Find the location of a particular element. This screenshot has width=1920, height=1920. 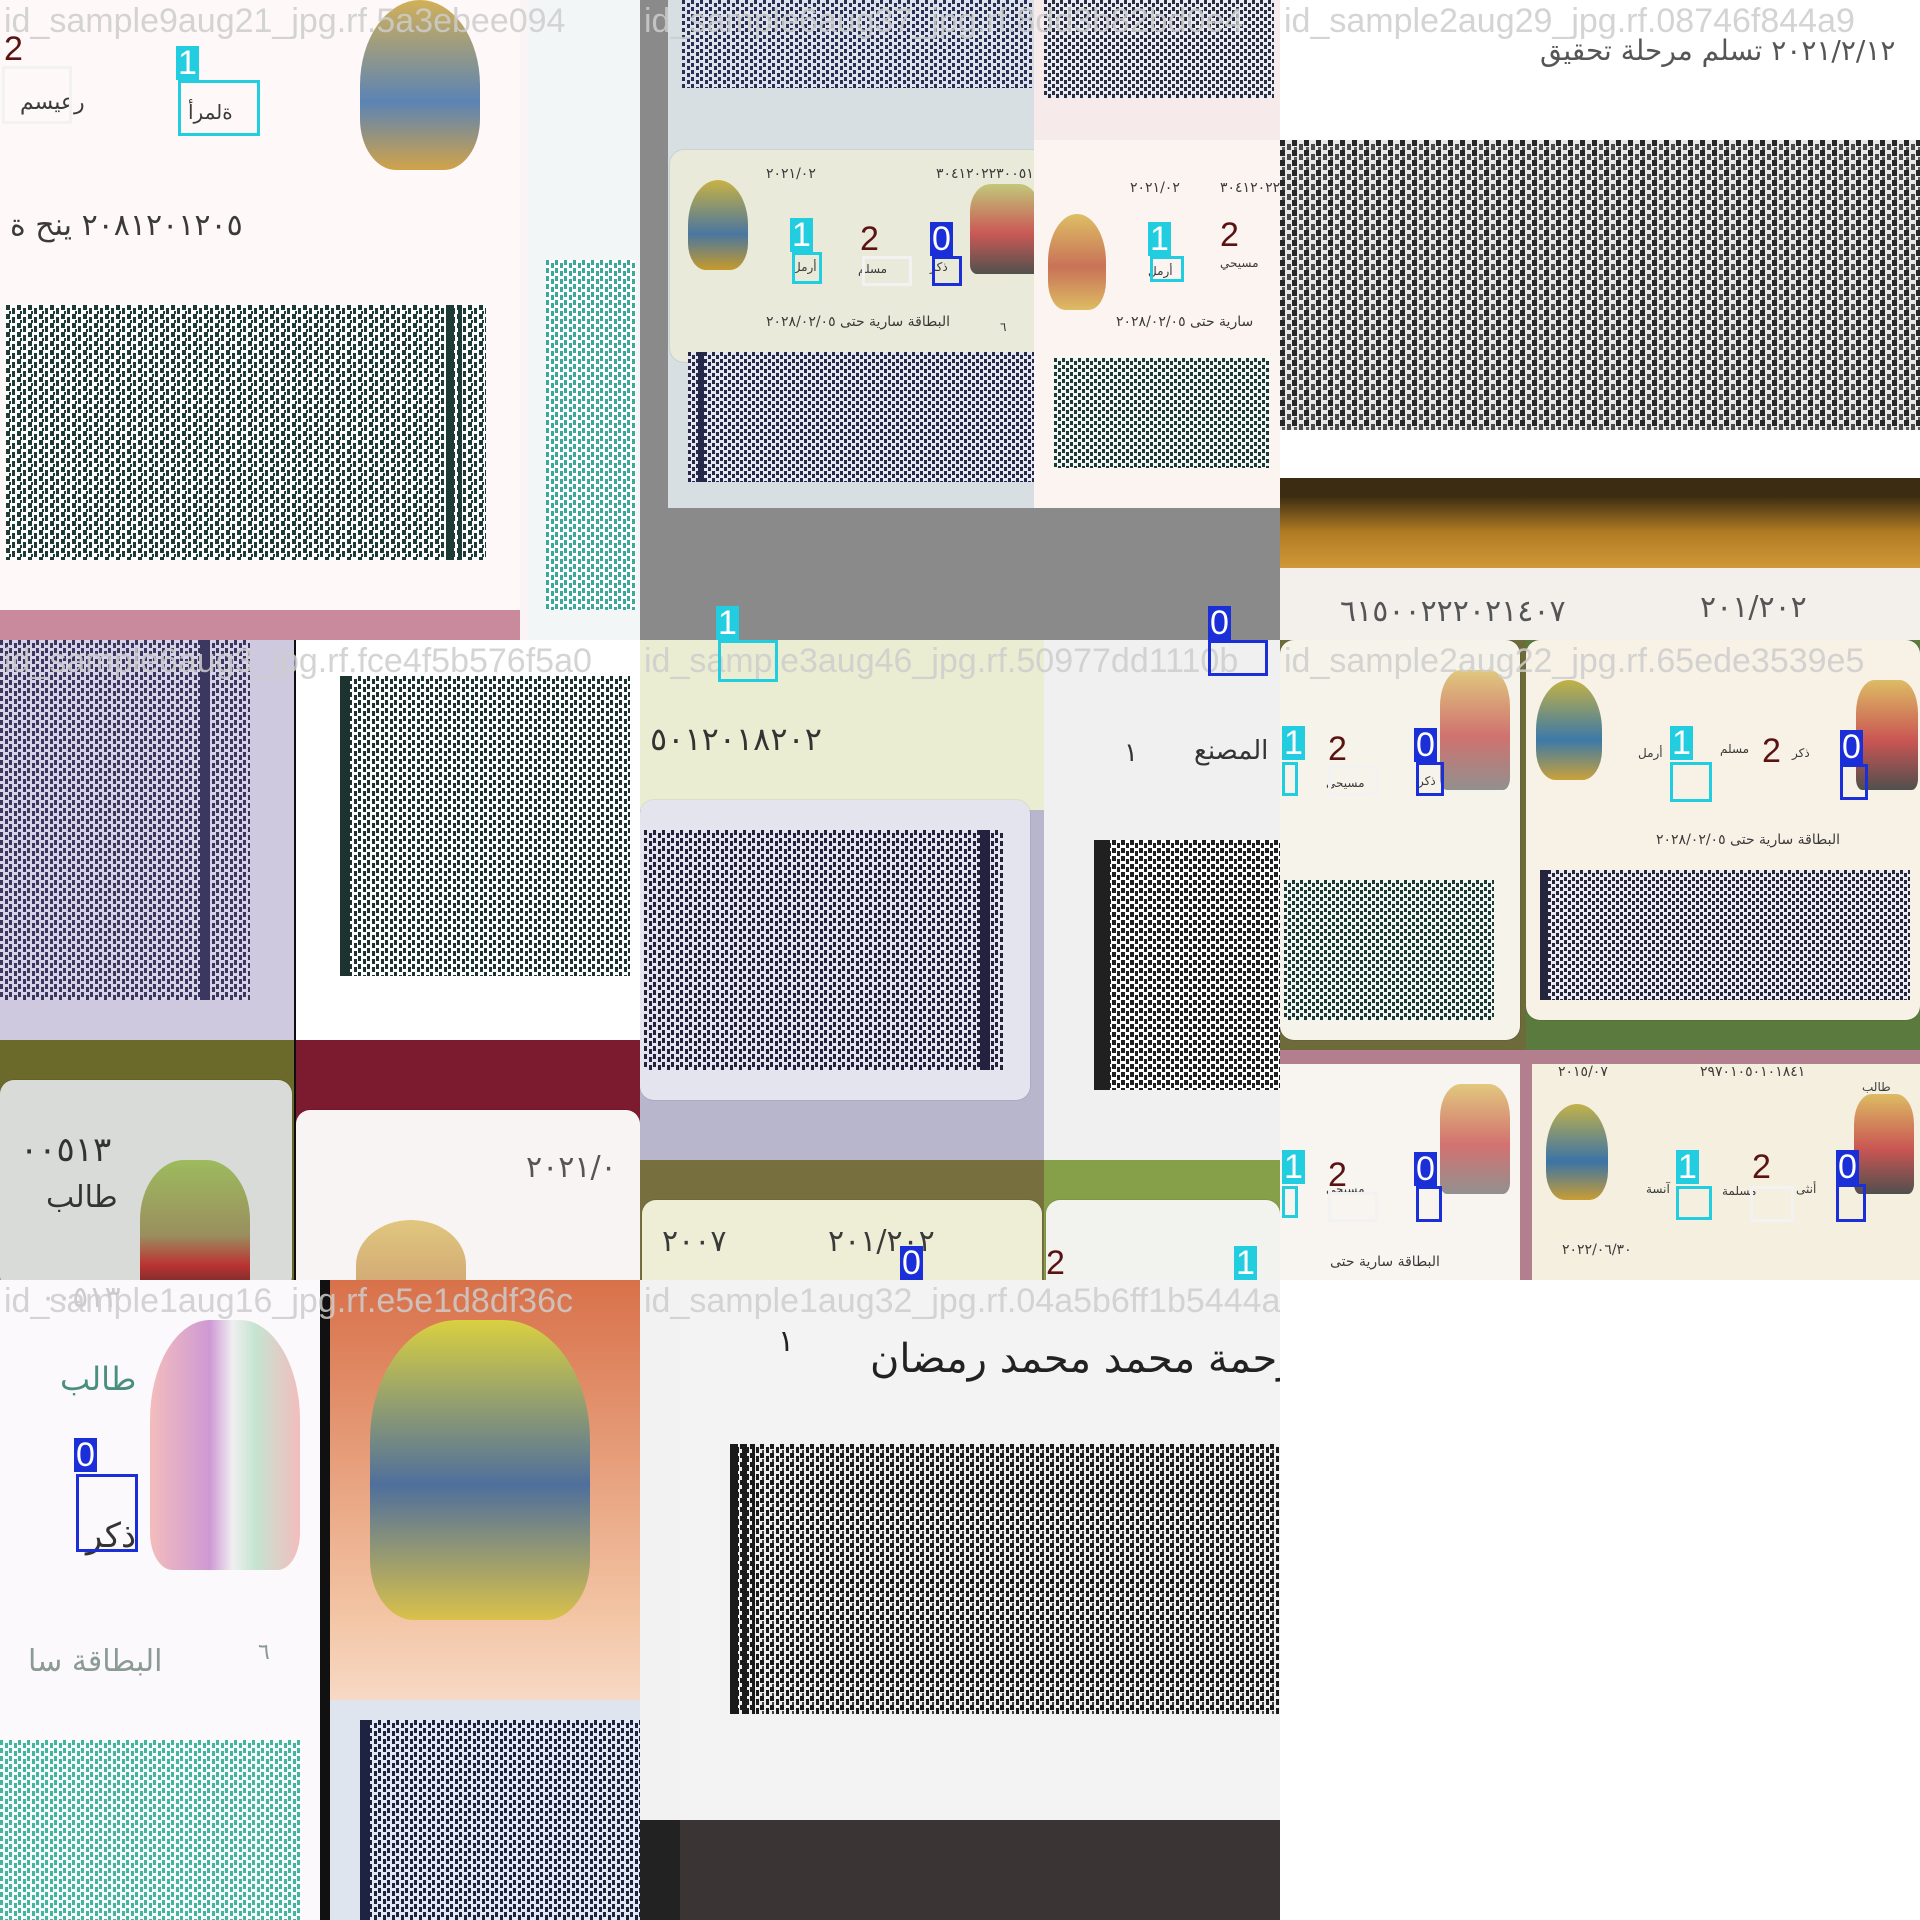

id-card-image: طالب ذكر البطاقة سا ٦ ٠٠٥١٣ is located at coordinates (160, 1600).